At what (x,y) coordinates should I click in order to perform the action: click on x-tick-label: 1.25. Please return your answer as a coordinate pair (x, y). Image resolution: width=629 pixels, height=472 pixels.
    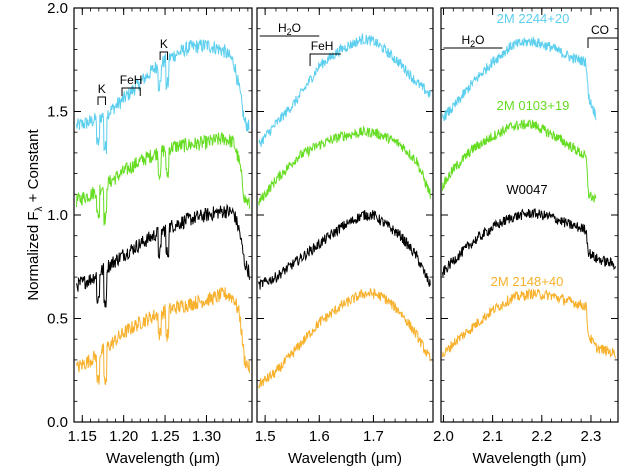
    Looking at the image, I should click on (164, 436).